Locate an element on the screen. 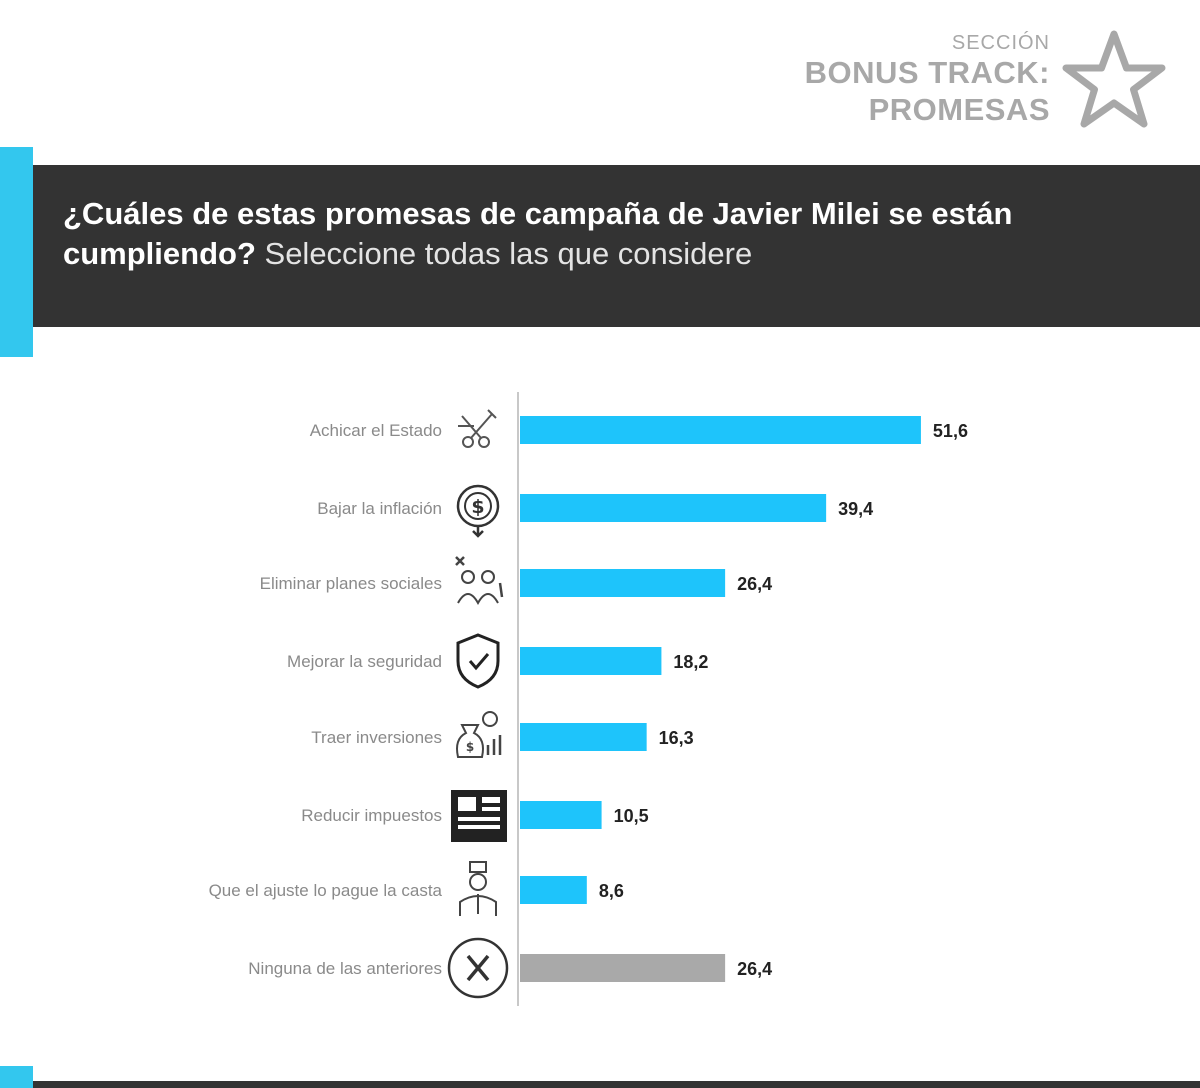 This screenshot has height=1088, width=1200. inflation-coin-icon: $ is located at coordinates (478, 511).